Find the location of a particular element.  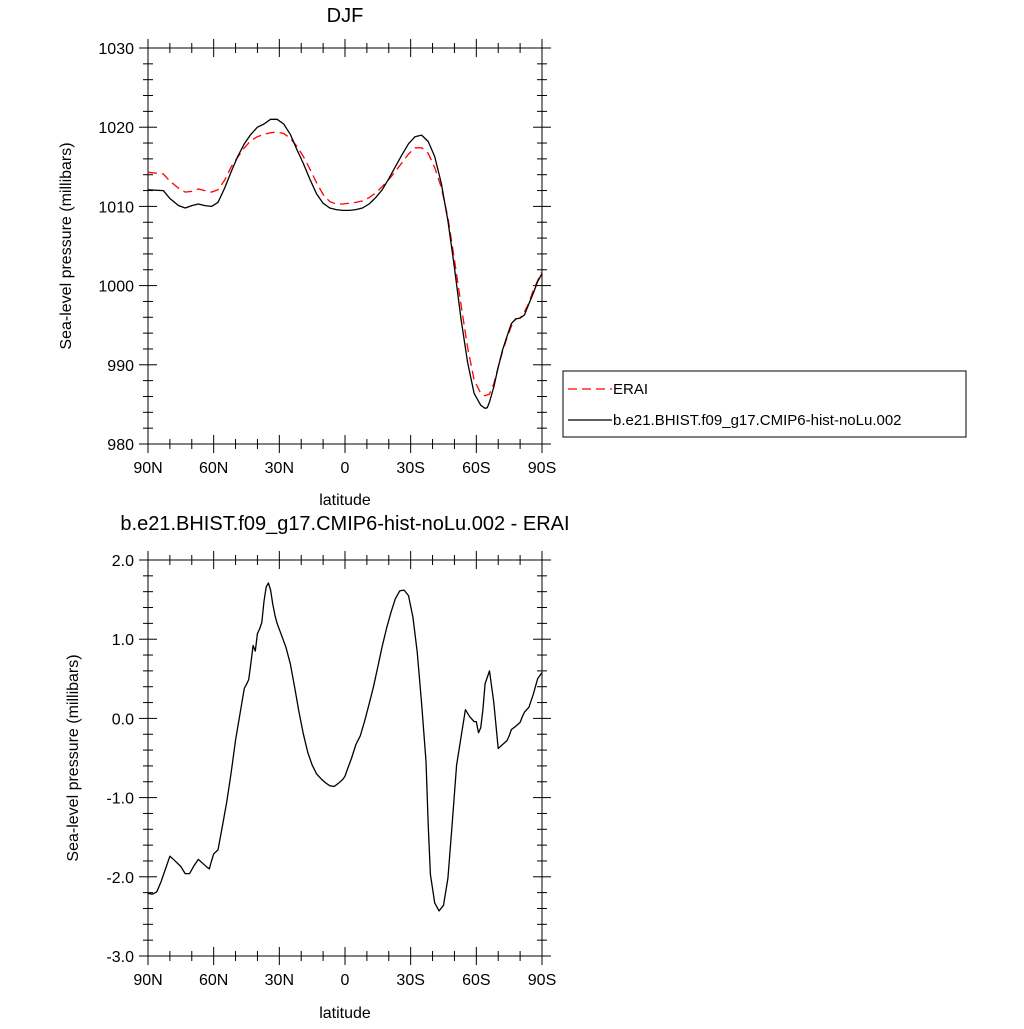

top-y-tick-label: 1010 is located at coordinates (116, 207).